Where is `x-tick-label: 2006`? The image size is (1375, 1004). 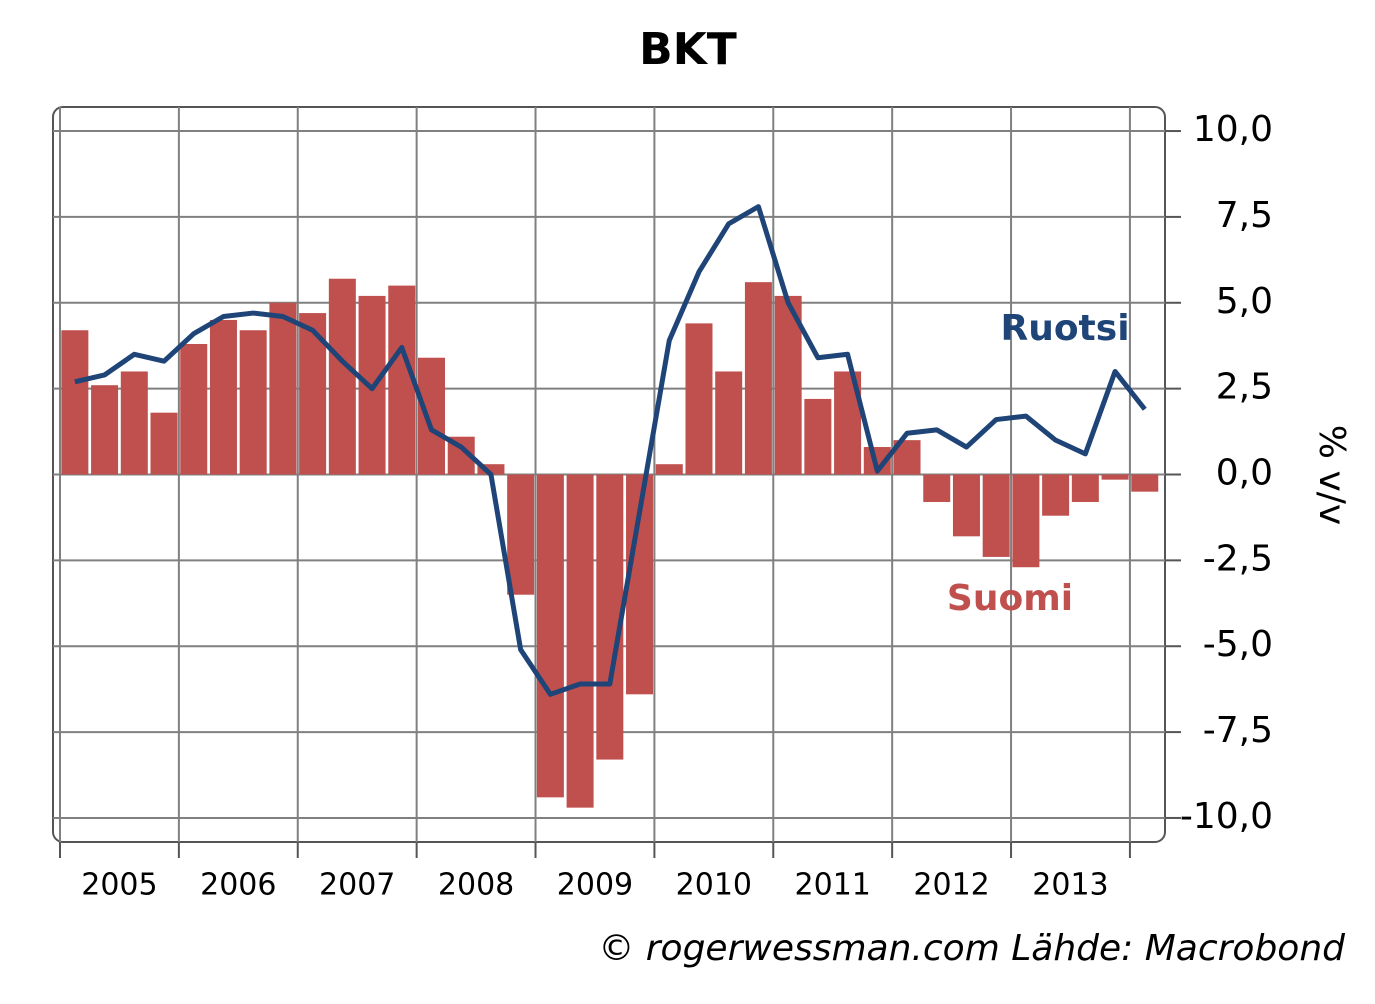 x-tick-label: 2006 is located at coordinates (238, 885).